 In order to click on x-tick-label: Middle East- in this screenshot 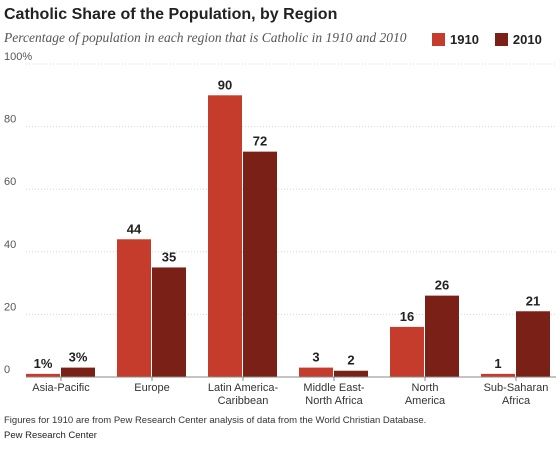, I will do `click(333, 388)`.